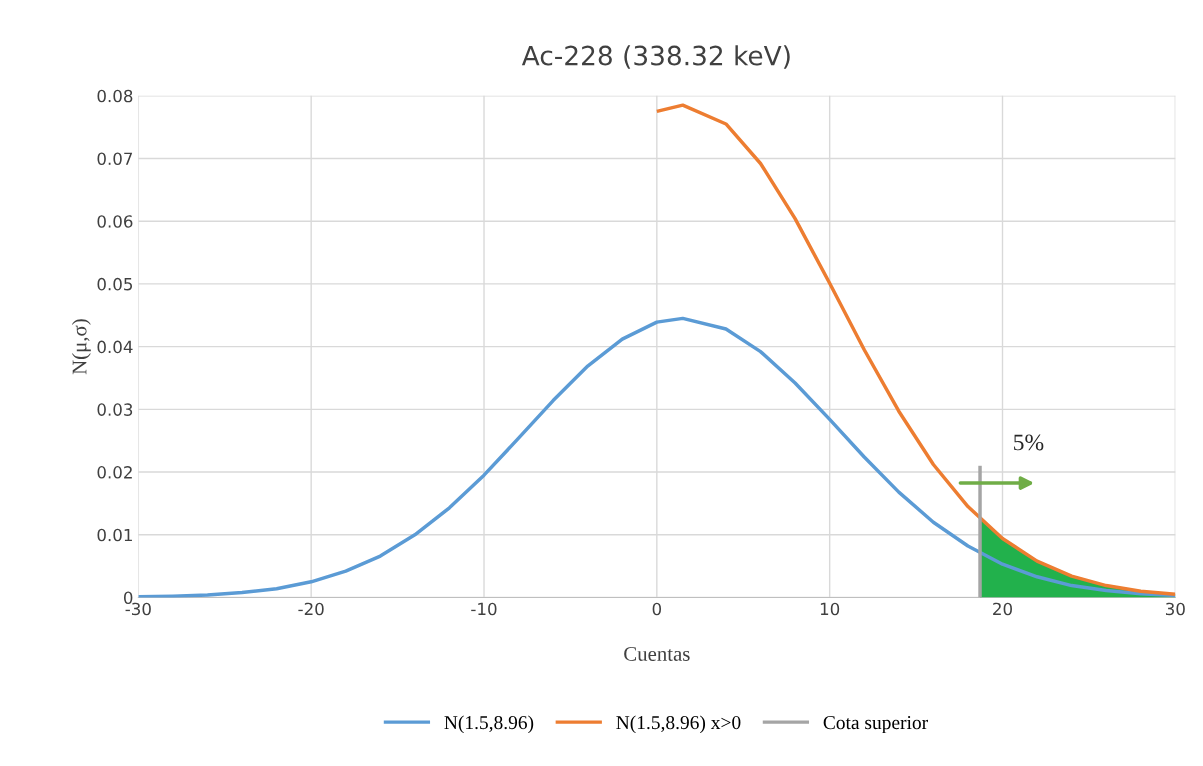 Image resolution: width=1203 pixels, height=766 pixels. What do you see at coordinates (484, 609) in the screenshot?
I see `x-tick-label: -10` at bounding box center [484, 609].